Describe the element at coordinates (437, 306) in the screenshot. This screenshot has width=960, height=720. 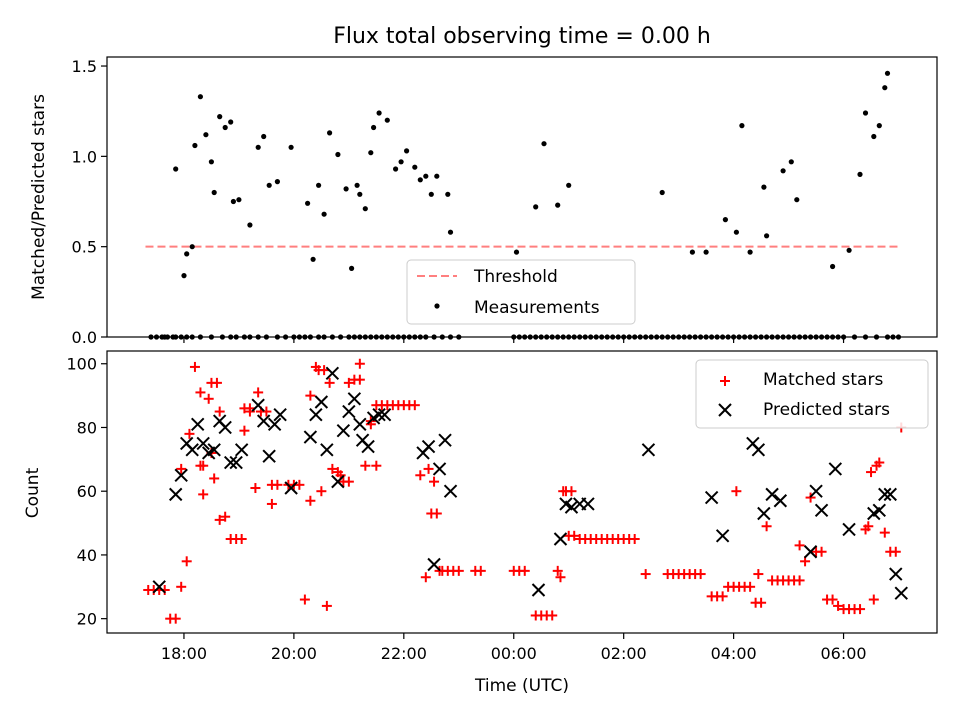
I see `legend-measurement-swatch` at that location.